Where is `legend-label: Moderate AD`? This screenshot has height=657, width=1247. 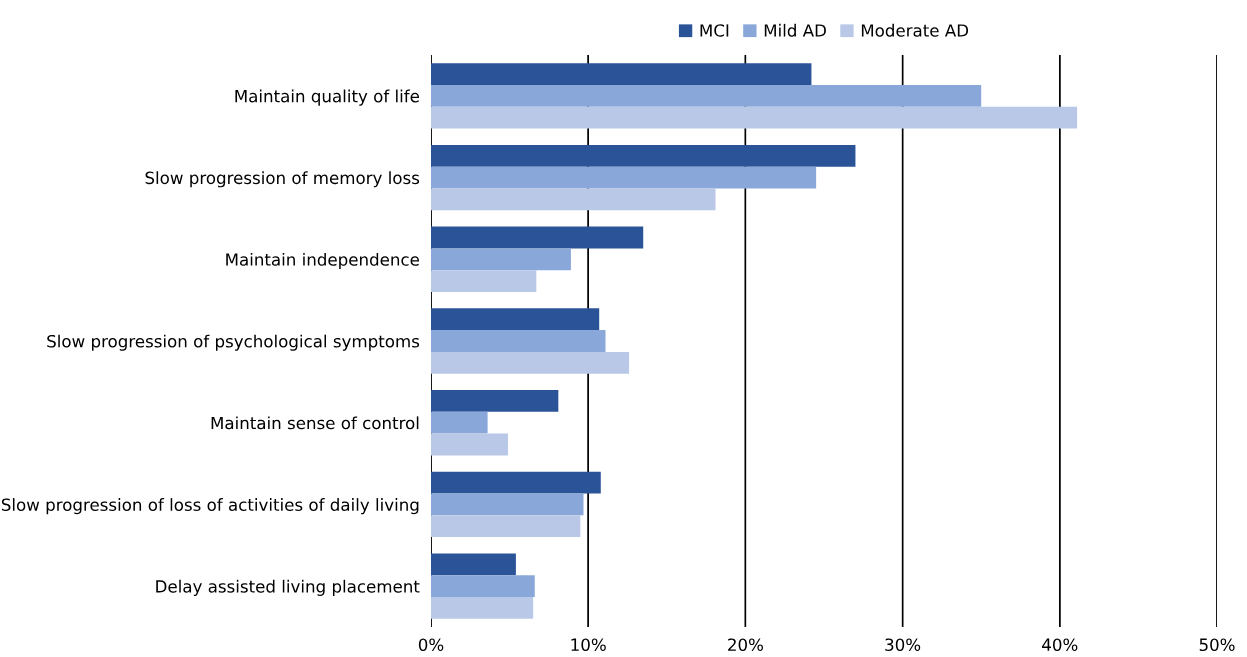 legend-label: Moderate AD is located at coordinates (915, 30).